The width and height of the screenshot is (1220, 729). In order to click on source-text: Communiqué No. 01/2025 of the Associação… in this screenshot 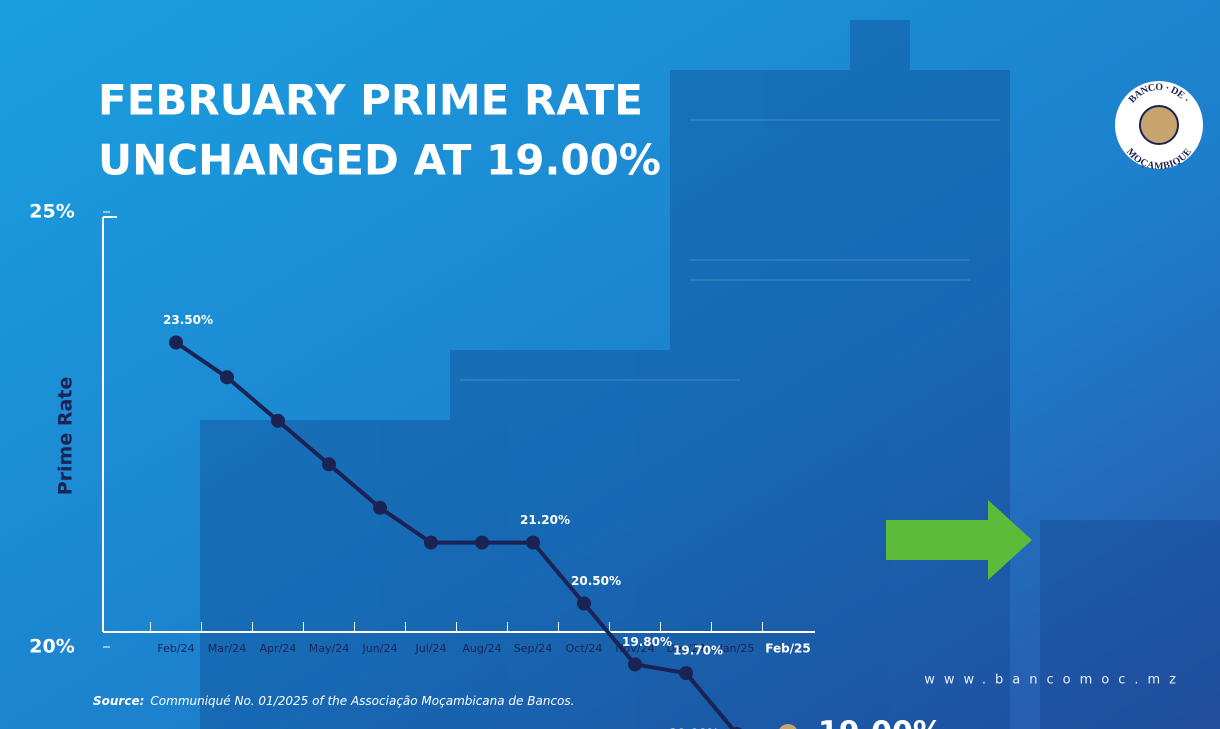, I will do `click(362, 701)`.